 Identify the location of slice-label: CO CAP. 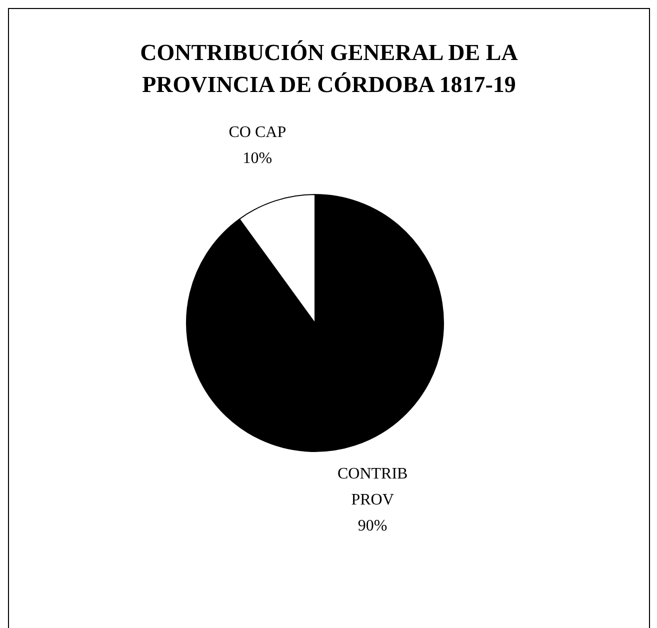
(257, 132).